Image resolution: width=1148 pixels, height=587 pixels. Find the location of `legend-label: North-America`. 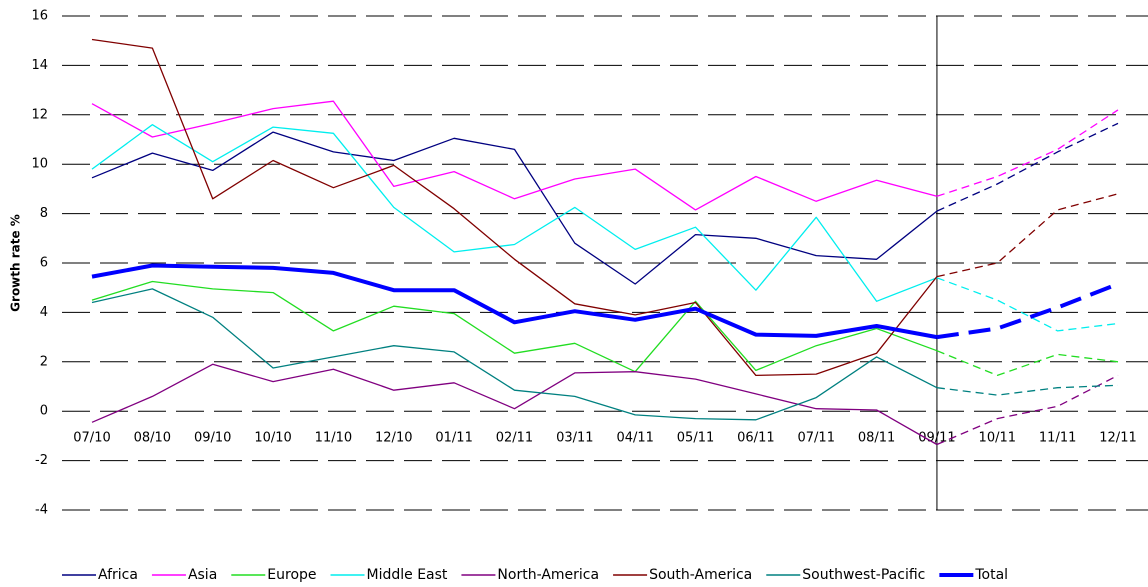

legend-label: North-America is located at coordinates (548, 575).